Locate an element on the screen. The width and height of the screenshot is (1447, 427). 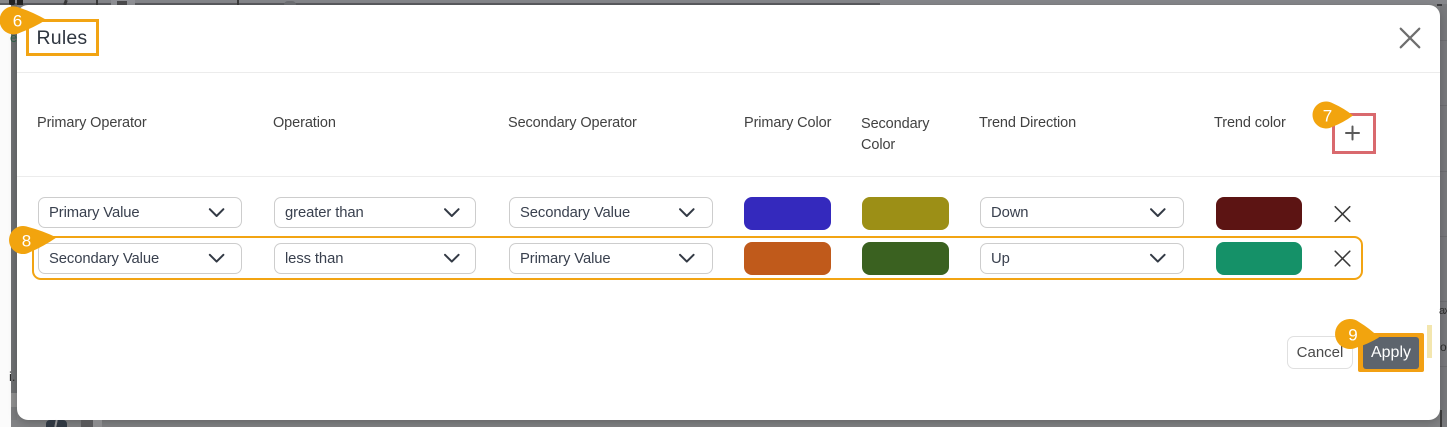
svg-text: 9 is located at coordinates (1352, 335).